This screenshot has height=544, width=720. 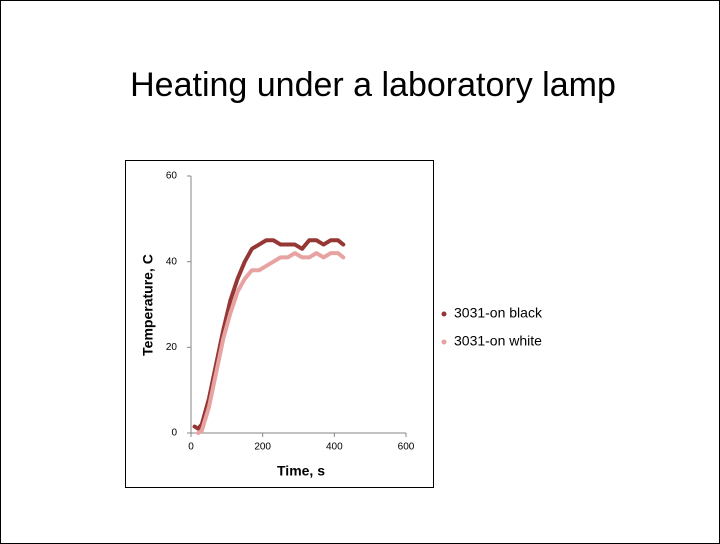 I want to click on y-tick-label: 0, so click(x=174, y=433).